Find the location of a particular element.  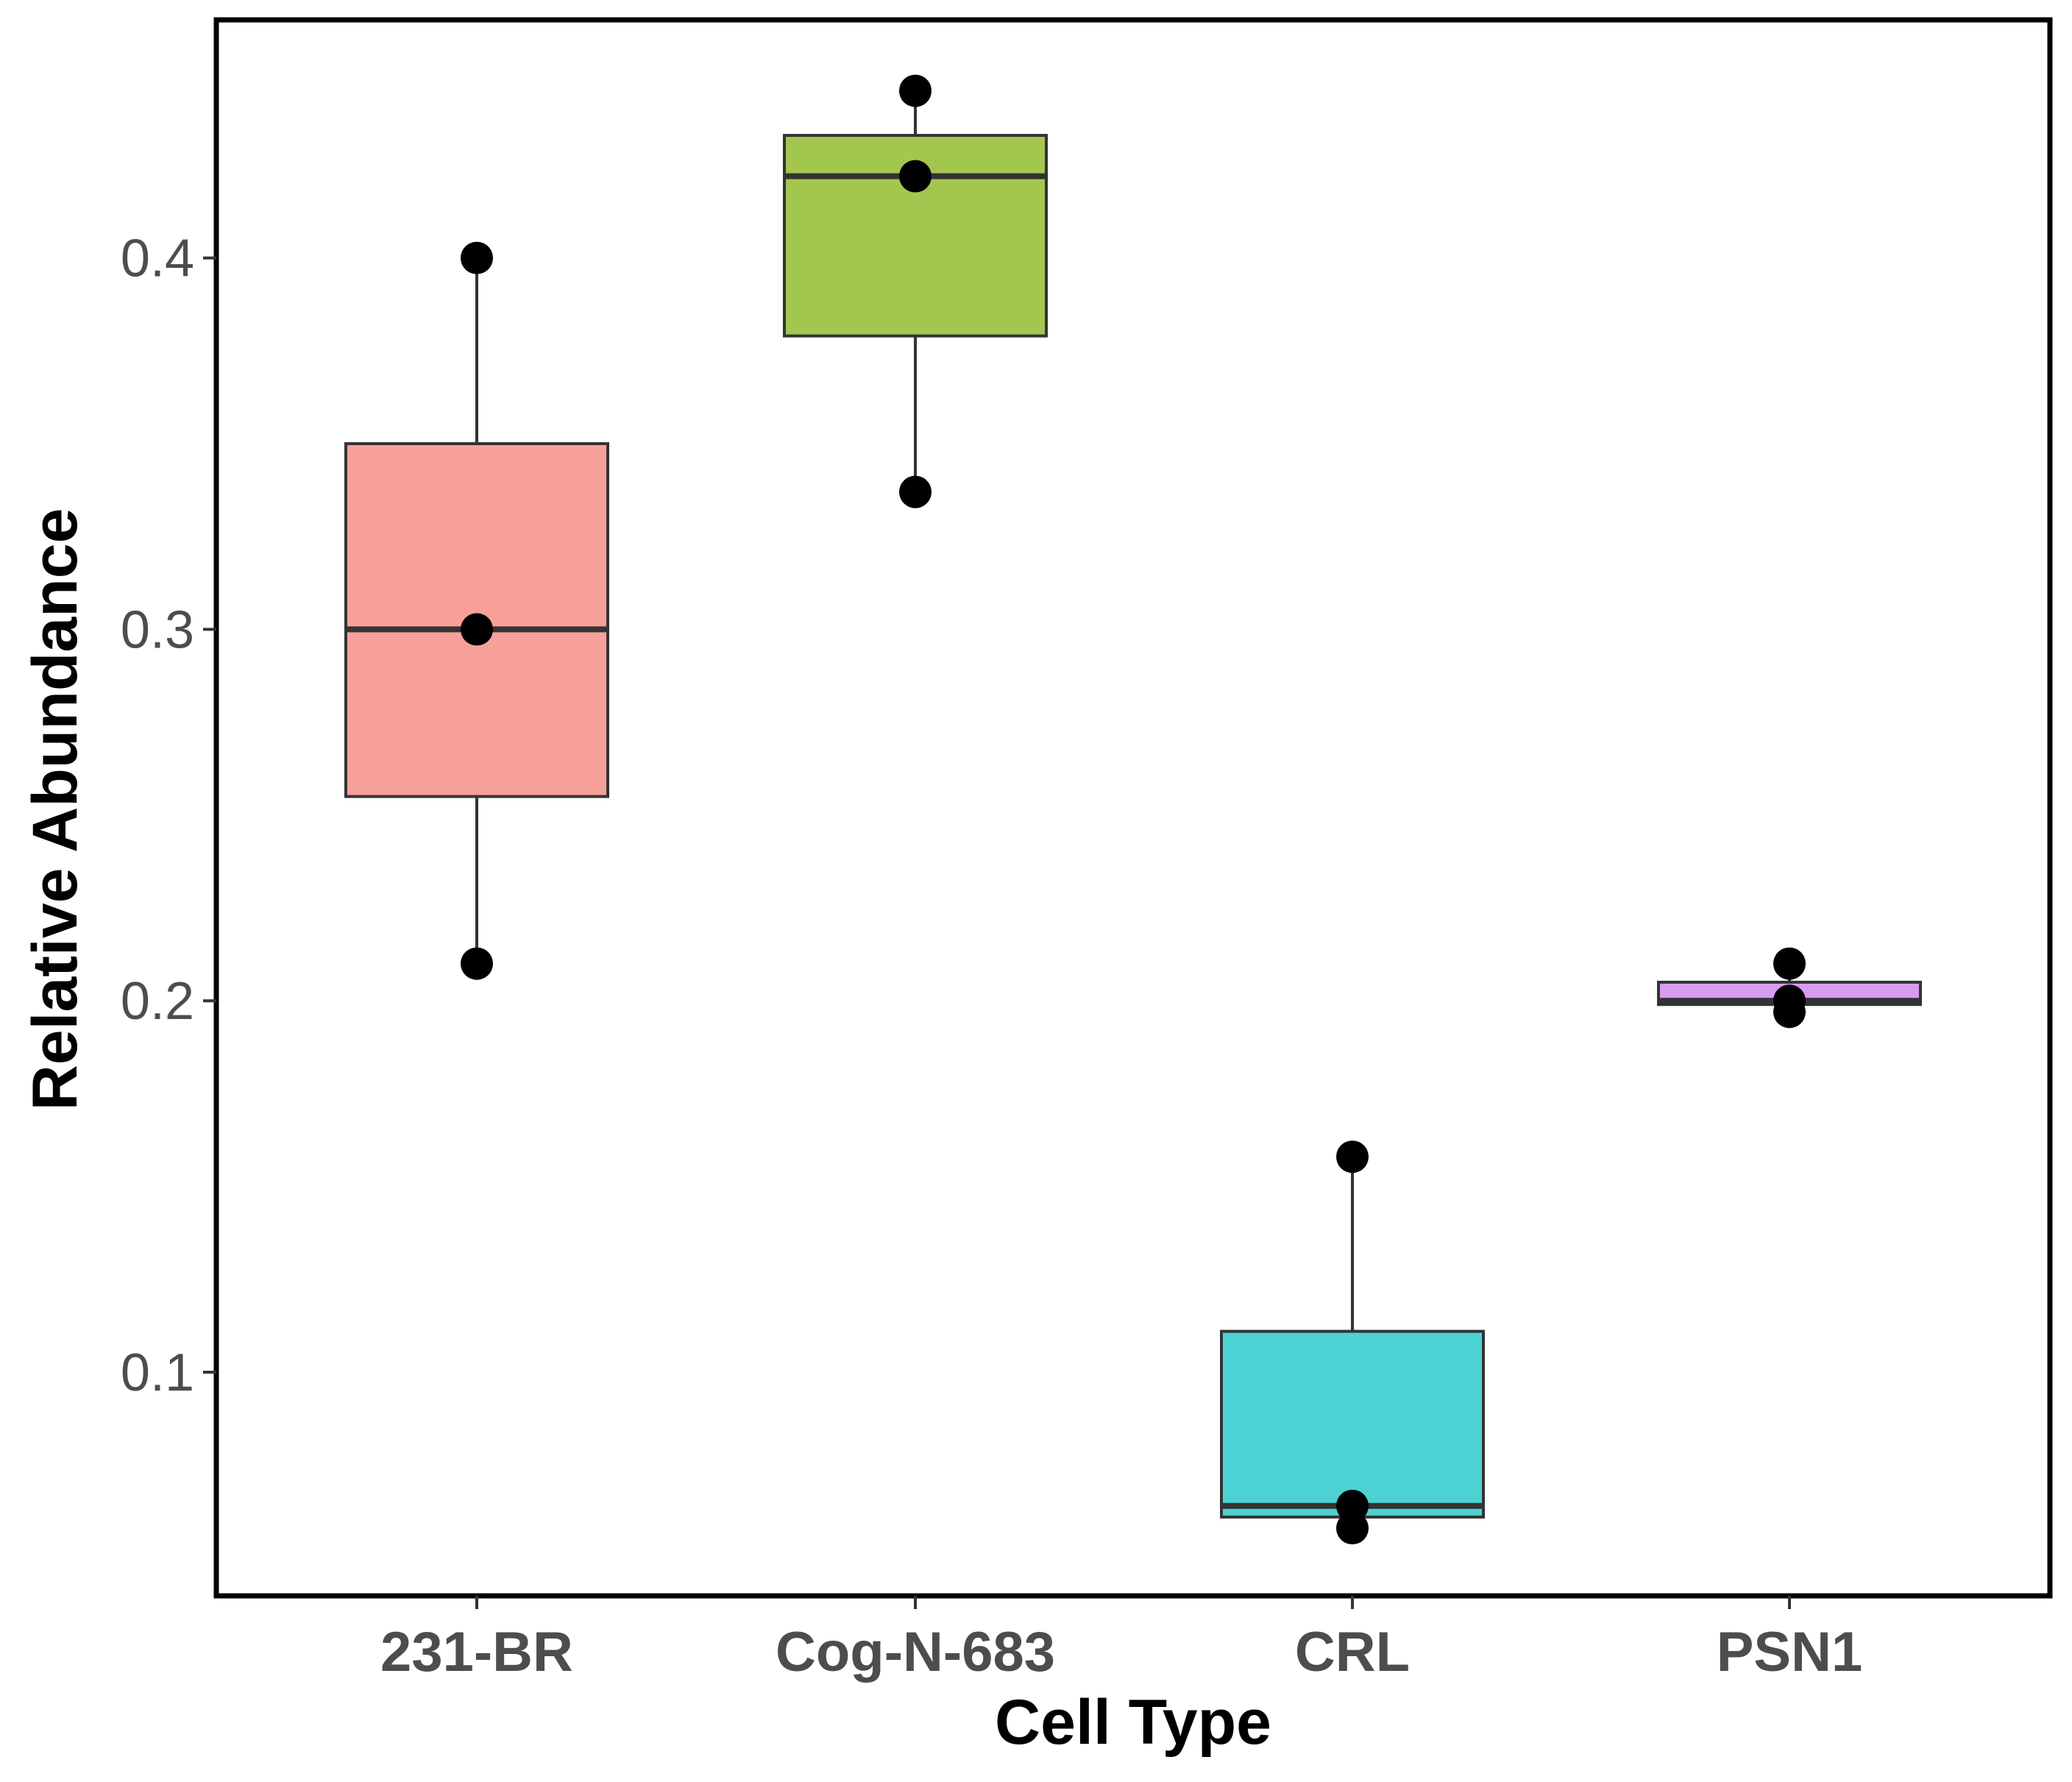

x-axis-title: Cell Type is located at coordinates (1133, 1722).